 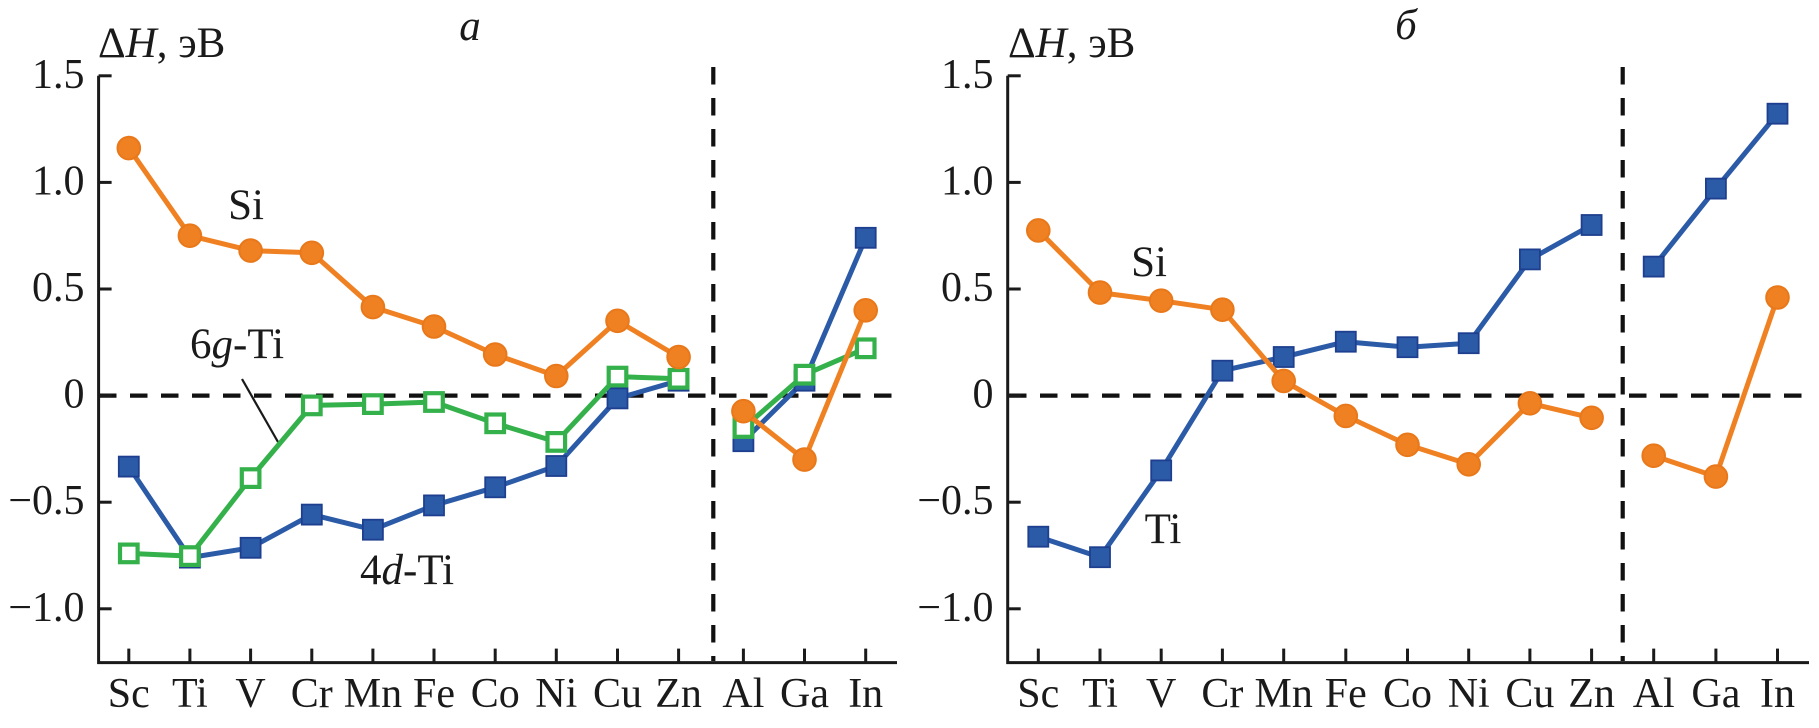 I want to click on svg-text: б, so click(x=1406, y=25).